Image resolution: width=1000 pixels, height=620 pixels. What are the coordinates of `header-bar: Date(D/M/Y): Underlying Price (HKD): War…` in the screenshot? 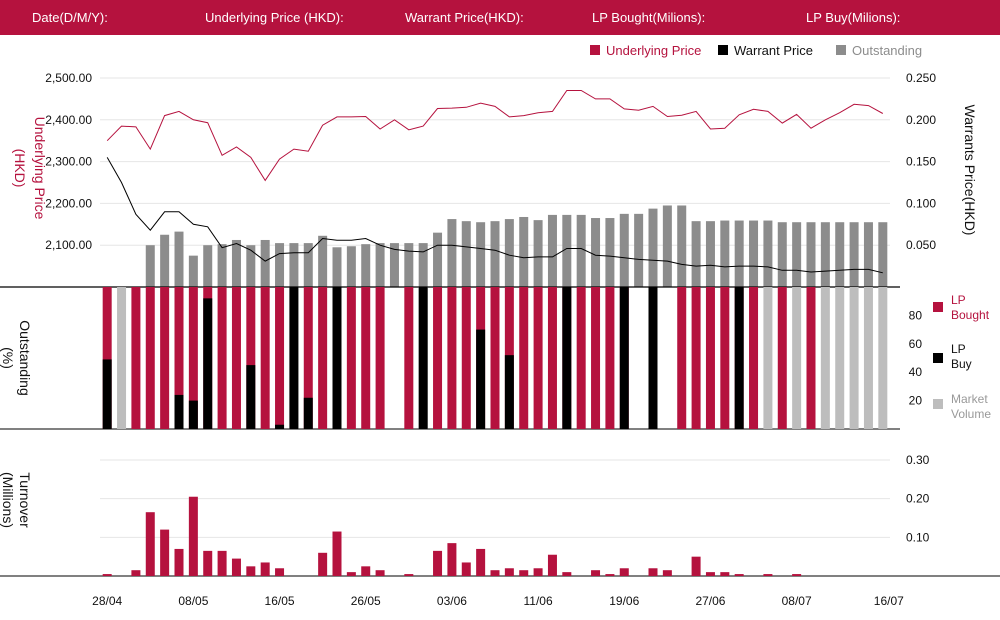 It's located at (500, 17).